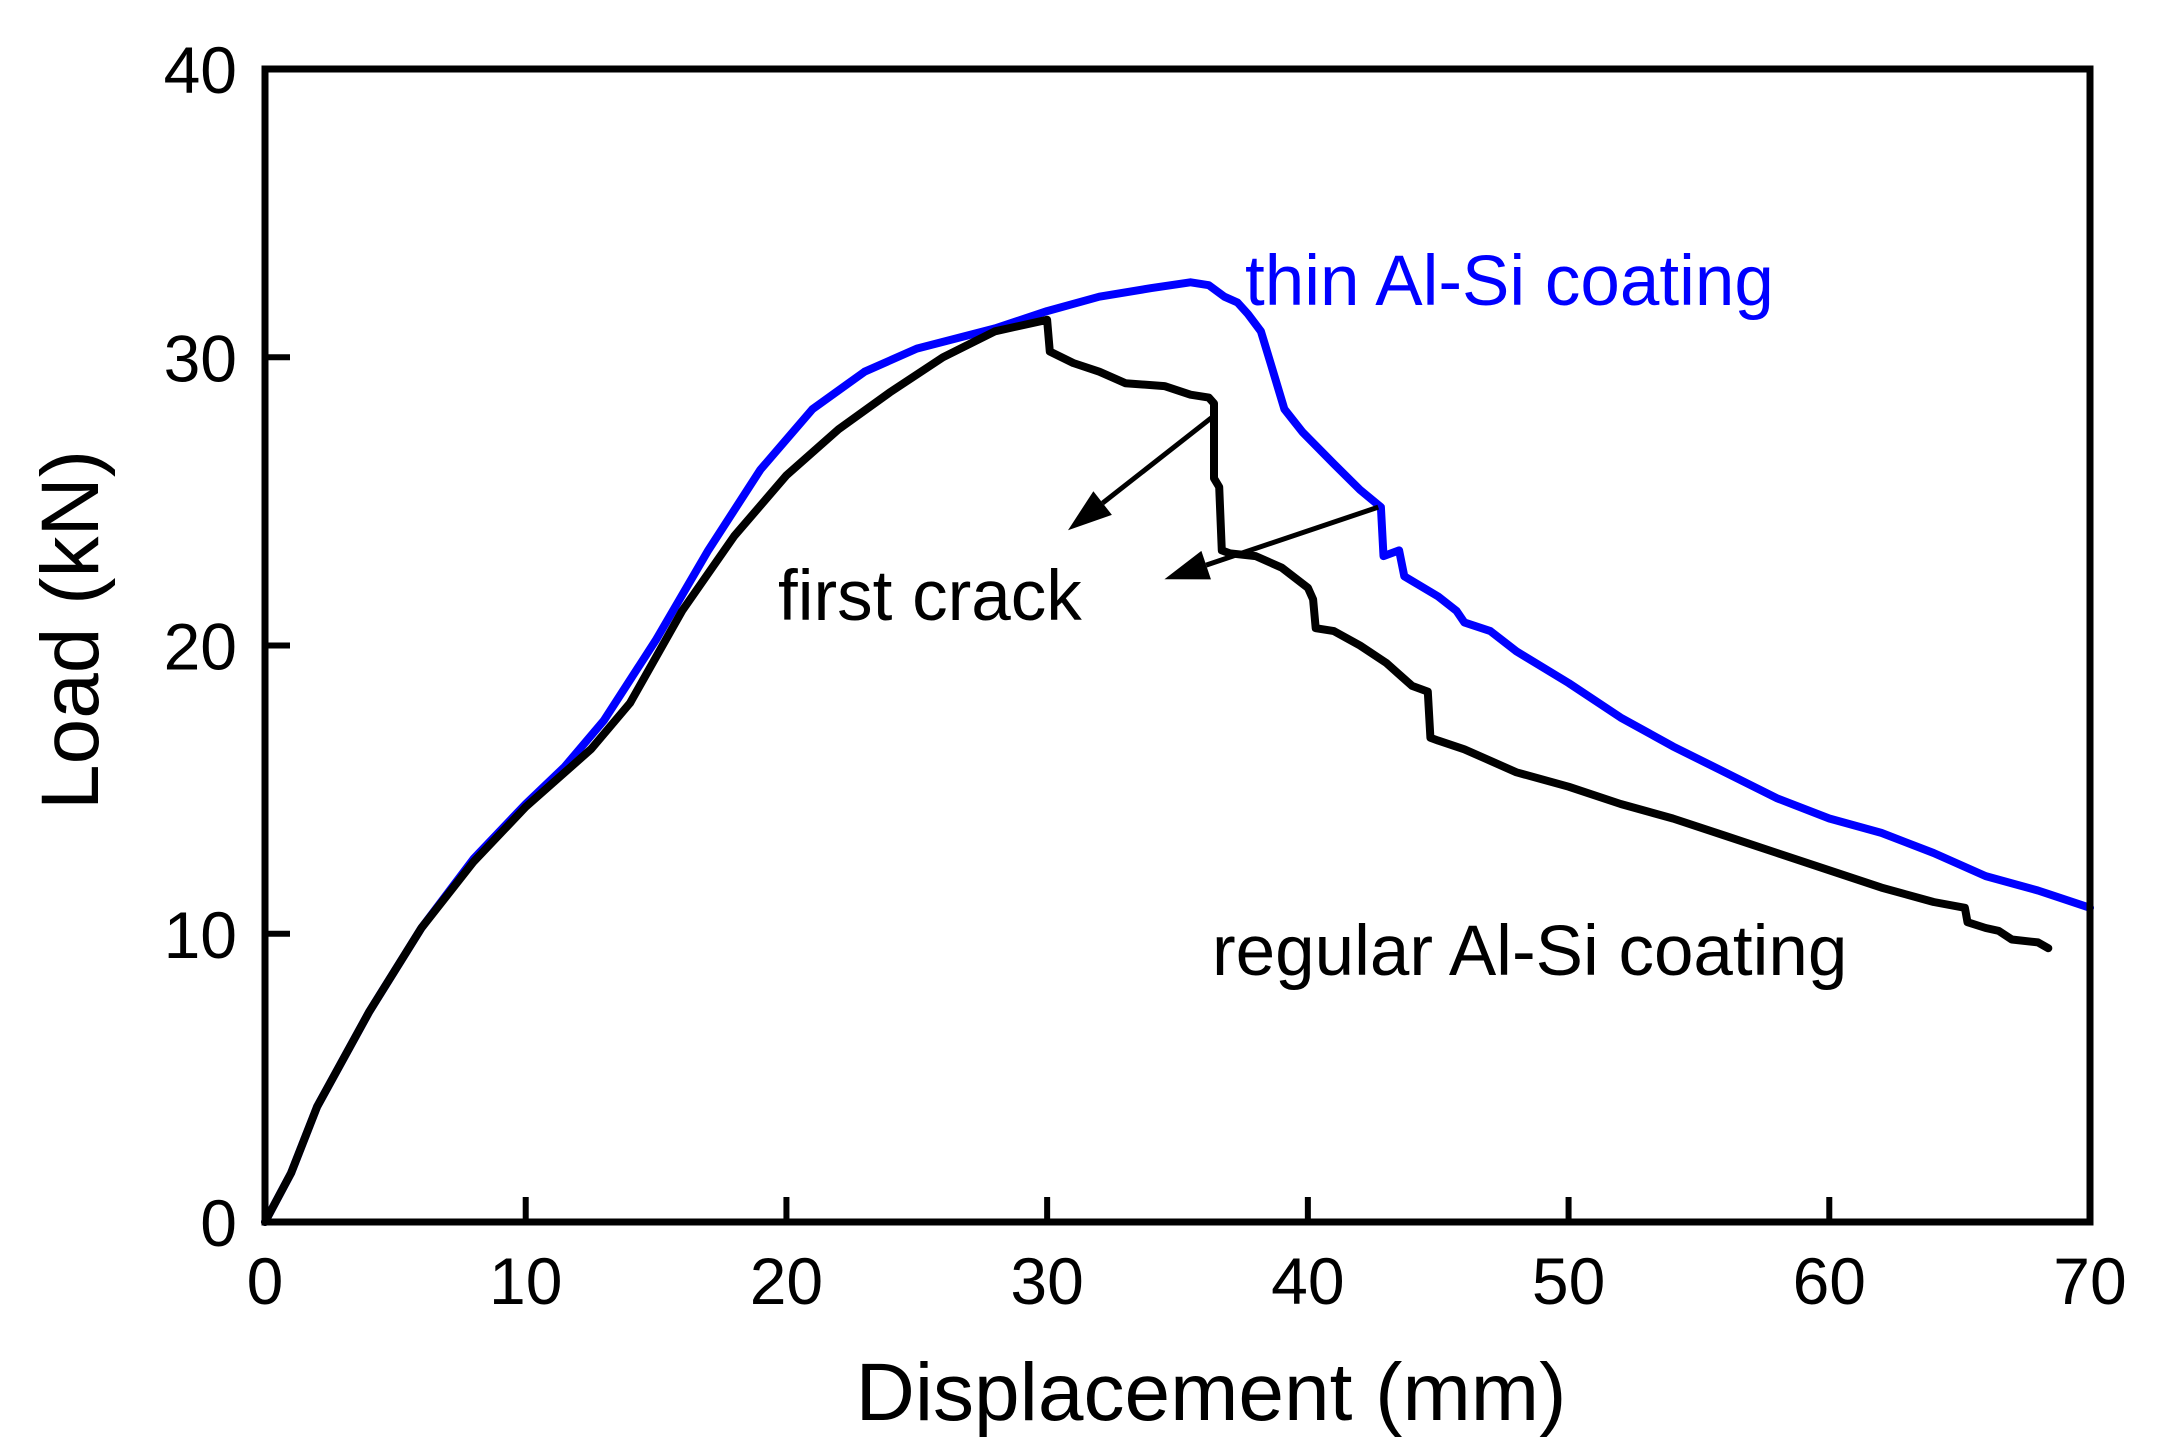 The width and height of the screenshot is (2157, 1454). I want to click on x-tick-label: 60, so click(1829, 1281).